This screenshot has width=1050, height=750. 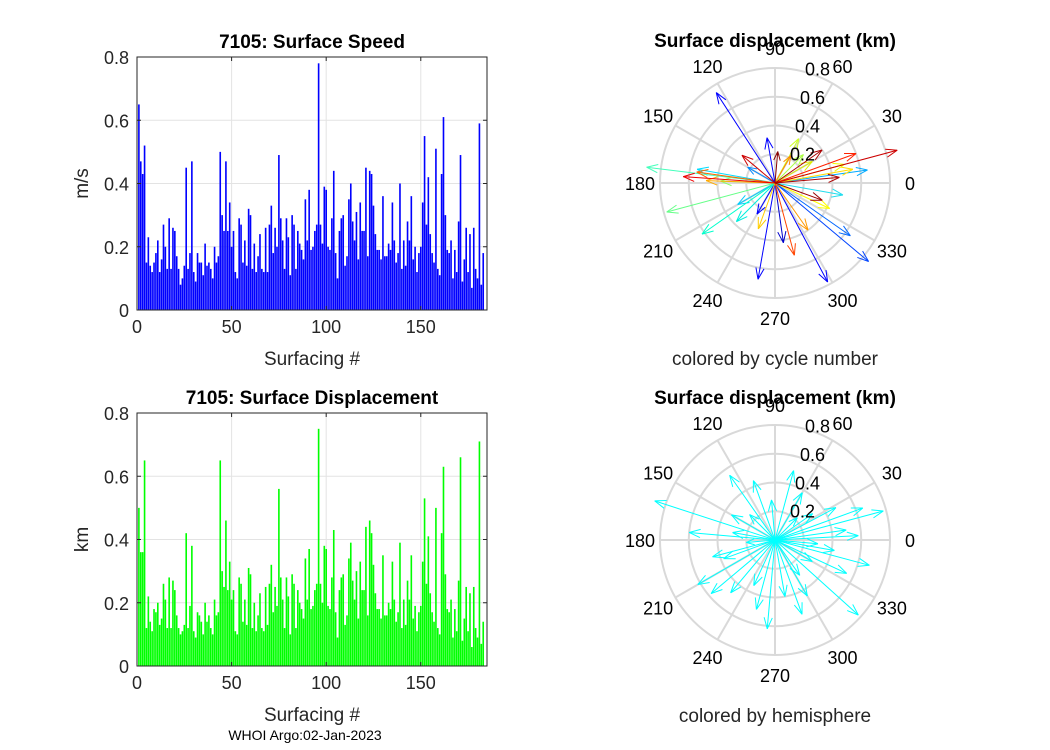 What do you see at coordinates (326, 327) in the screenshot?
I see `x-tick-label: 100` at bounding box center [326, 327].